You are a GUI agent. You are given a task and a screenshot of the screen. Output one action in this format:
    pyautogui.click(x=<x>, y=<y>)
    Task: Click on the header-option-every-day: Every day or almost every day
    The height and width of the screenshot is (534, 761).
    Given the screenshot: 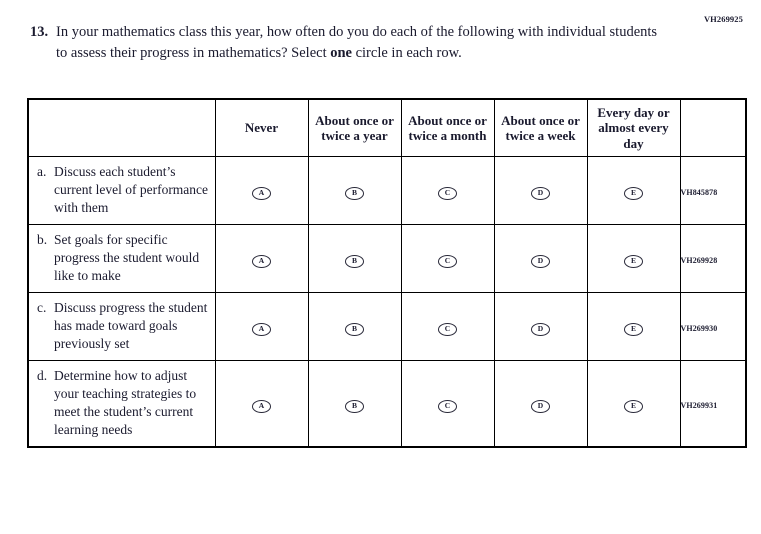 What is the action you would take?
    pyautogui.click(x=633, y=127)
    